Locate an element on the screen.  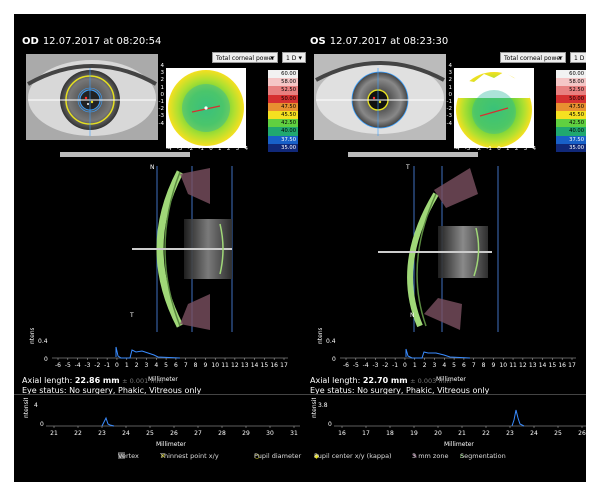
os-step-select: 1 D is located at coordinates (578, 57).